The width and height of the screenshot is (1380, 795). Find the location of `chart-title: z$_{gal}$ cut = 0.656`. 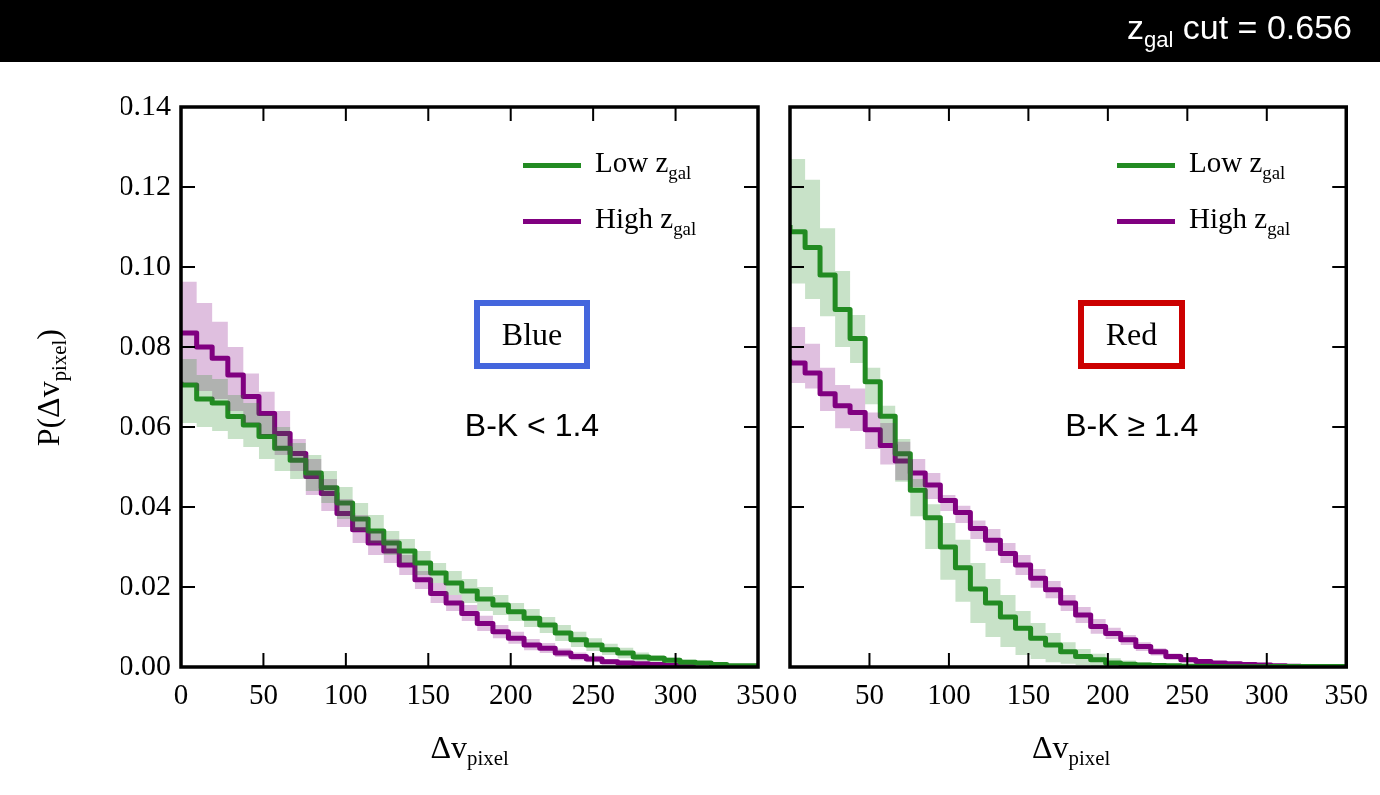

chart-title: z$_{gal}$ cut = 0.656 is located at coordinates (1239, 30).